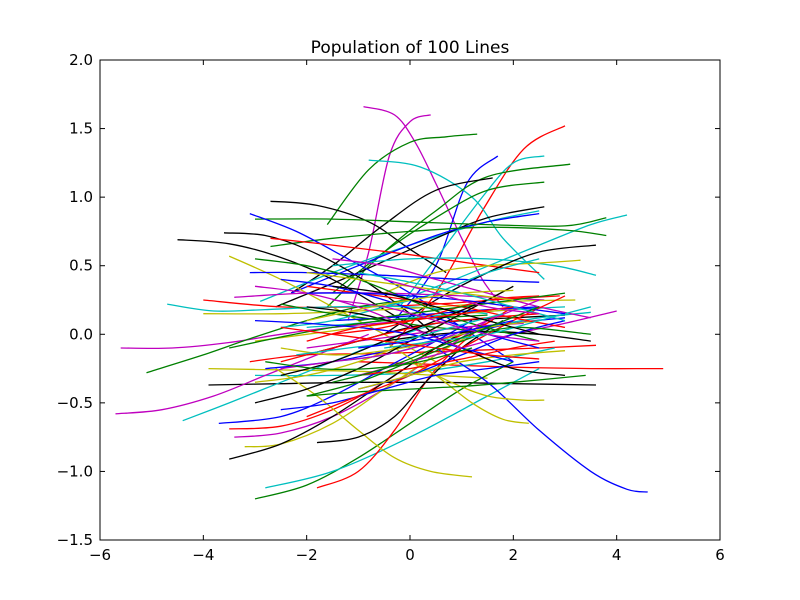 The width and height of the screenshot is (800, 600). I want to click on x-tick-label: −6, so click(100, 555).